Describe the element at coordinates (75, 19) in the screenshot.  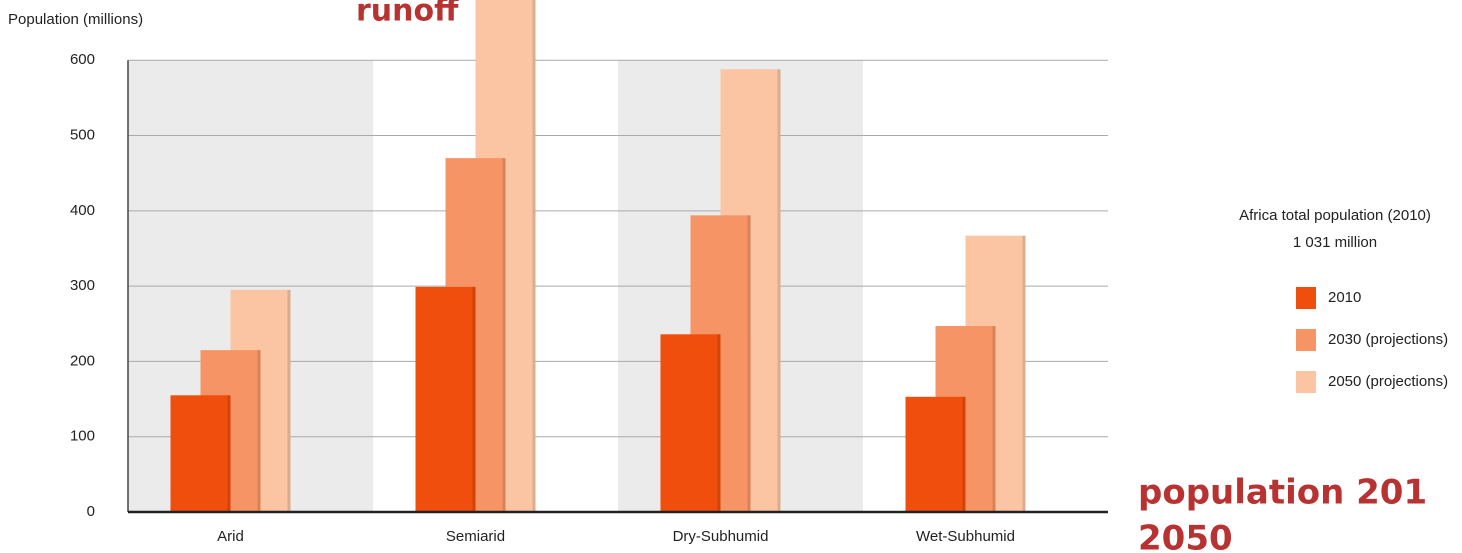
I see `y-axis-label: Population (millions)` at that location.